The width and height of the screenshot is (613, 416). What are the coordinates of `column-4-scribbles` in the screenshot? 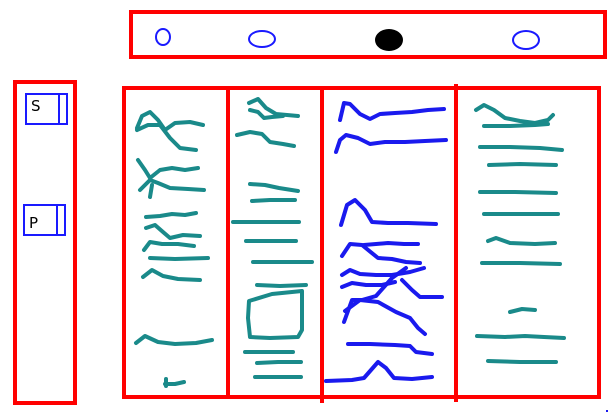 It's located at (520, 233).